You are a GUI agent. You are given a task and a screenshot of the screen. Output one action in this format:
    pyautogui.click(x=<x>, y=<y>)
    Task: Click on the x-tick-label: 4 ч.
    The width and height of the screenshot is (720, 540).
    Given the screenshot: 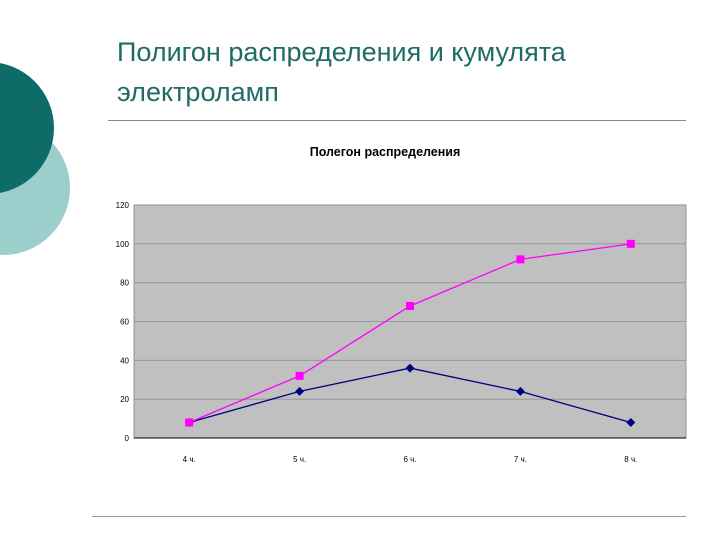 What is the action you would take?
    pyautogui.click(x=189, y=459)
    